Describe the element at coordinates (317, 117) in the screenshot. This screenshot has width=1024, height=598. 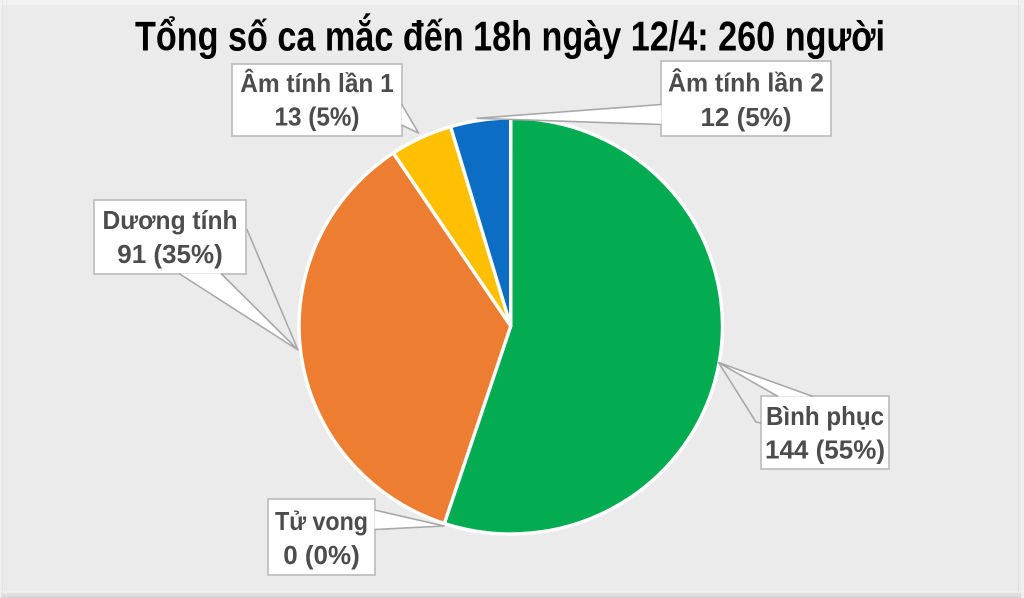
I see `svg-text: 13 (5%)` at that location.